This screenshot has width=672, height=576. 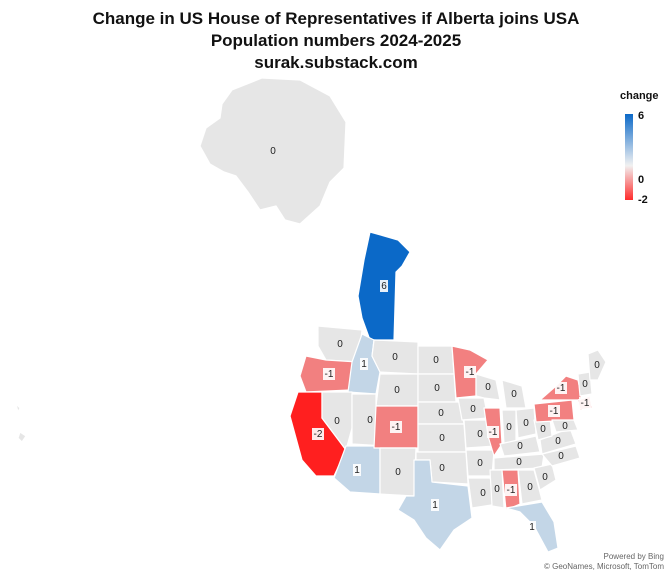 I want to click on value-label: 6, so click(x=384, y=286).